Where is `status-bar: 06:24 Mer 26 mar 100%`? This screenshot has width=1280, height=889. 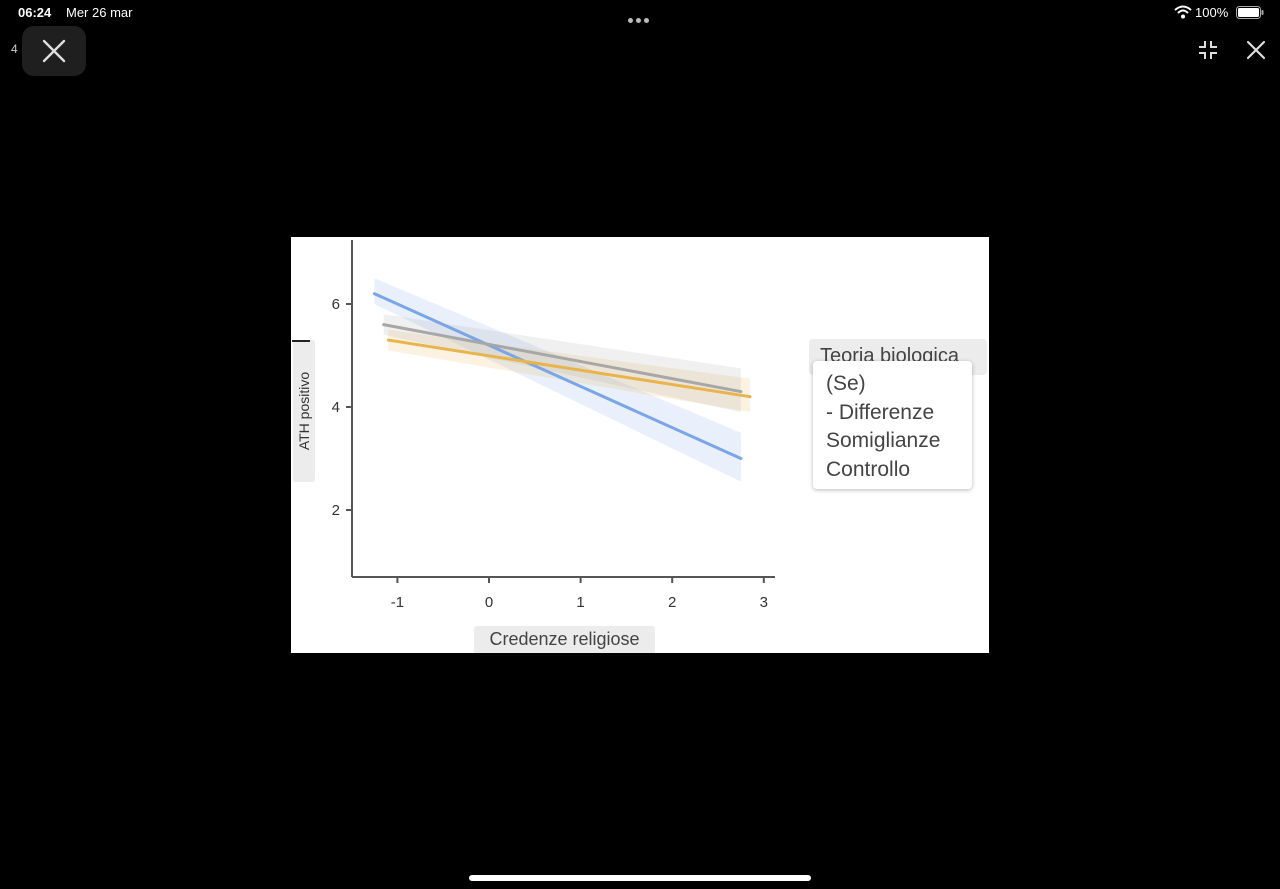
status-bar: 06:24 Mer 26 mar 100% is located at coordinates (640, 13).